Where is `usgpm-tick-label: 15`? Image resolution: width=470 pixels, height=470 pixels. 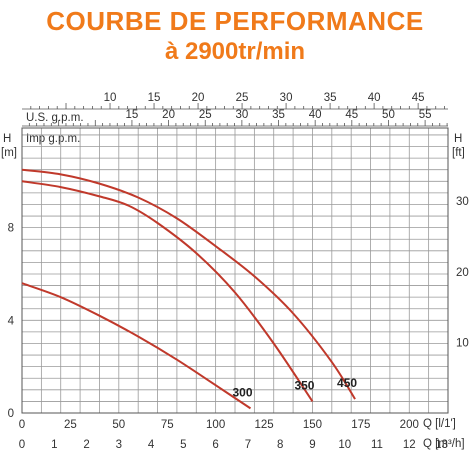 usgpm-tick-label: 15 is located at coordinates (132, 115).